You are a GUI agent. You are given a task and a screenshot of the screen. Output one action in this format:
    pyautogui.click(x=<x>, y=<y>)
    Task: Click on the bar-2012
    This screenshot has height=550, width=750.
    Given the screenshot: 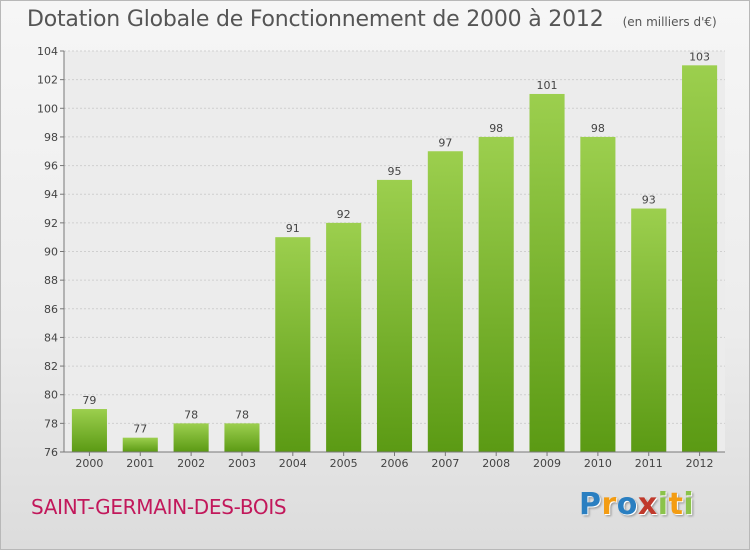 What is the action you would take?
    pyautogui.click(x=700, y=259)
    